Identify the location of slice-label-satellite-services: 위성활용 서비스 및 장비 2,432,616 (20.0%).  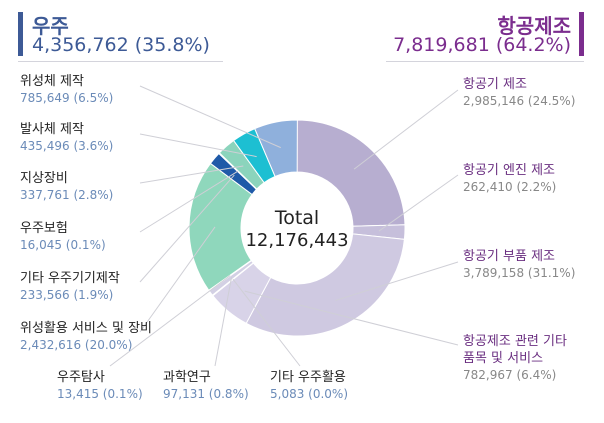
(86, 337).